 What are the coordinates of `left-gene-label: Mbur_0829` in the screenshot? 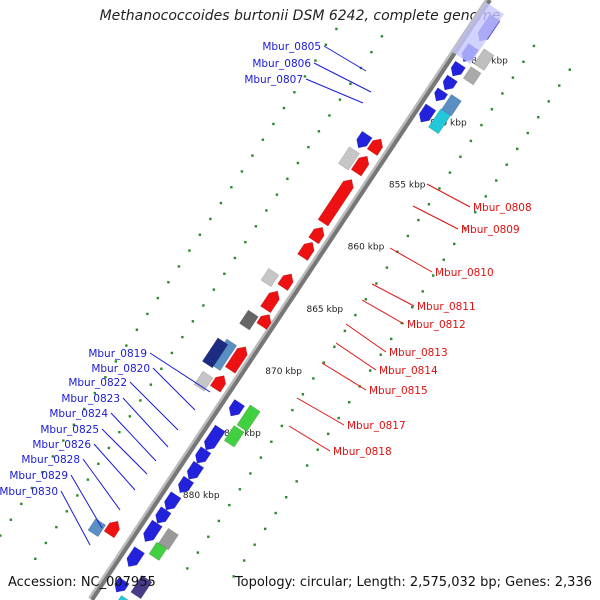 It's located at (38, 476).